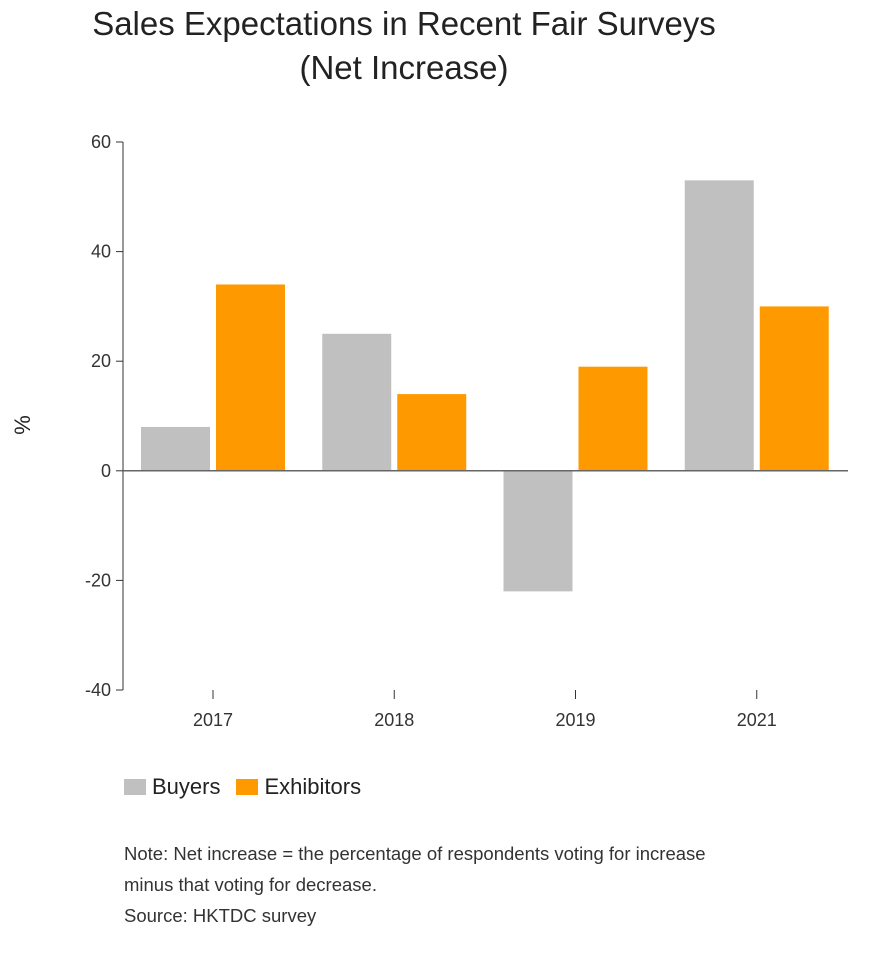 The width and height of the screenshot is (870, 964). I want to click on x-tick-label: 2019, so click(575, 720).